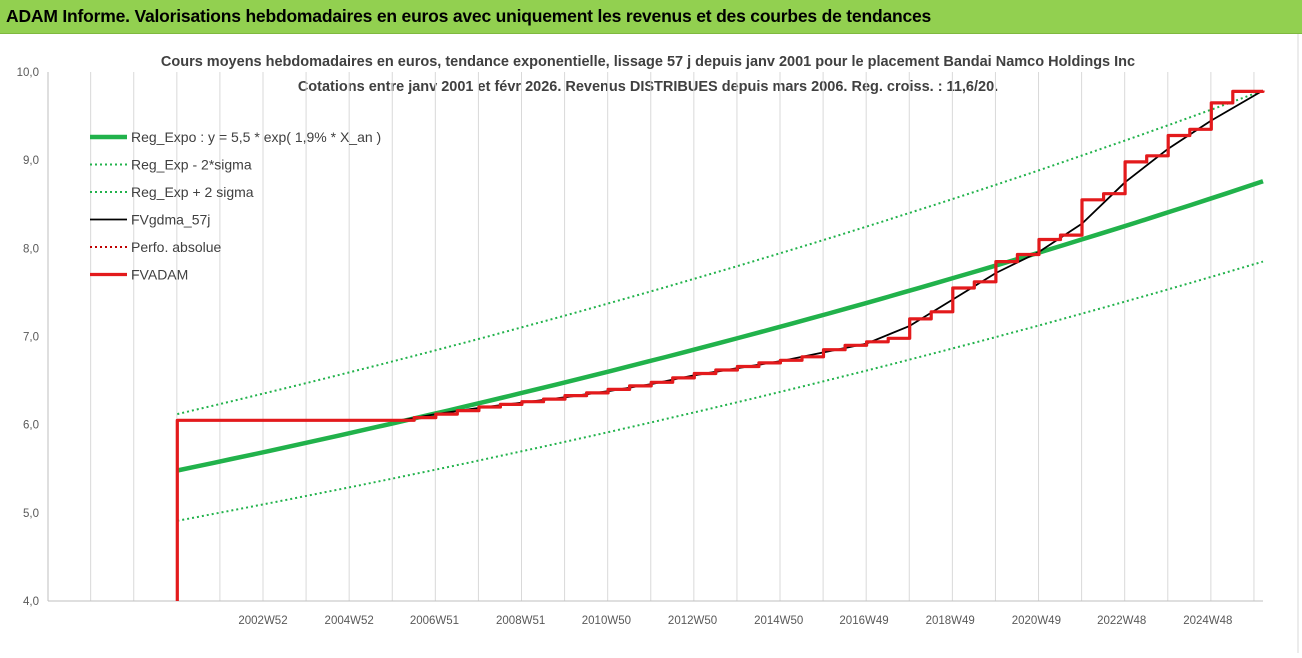 This screenshot has width=1302, height=658. Describe the element at coordinates (1207, 621) in the screenshot. I see `x-tick-label-11: 2024W48` at that location.